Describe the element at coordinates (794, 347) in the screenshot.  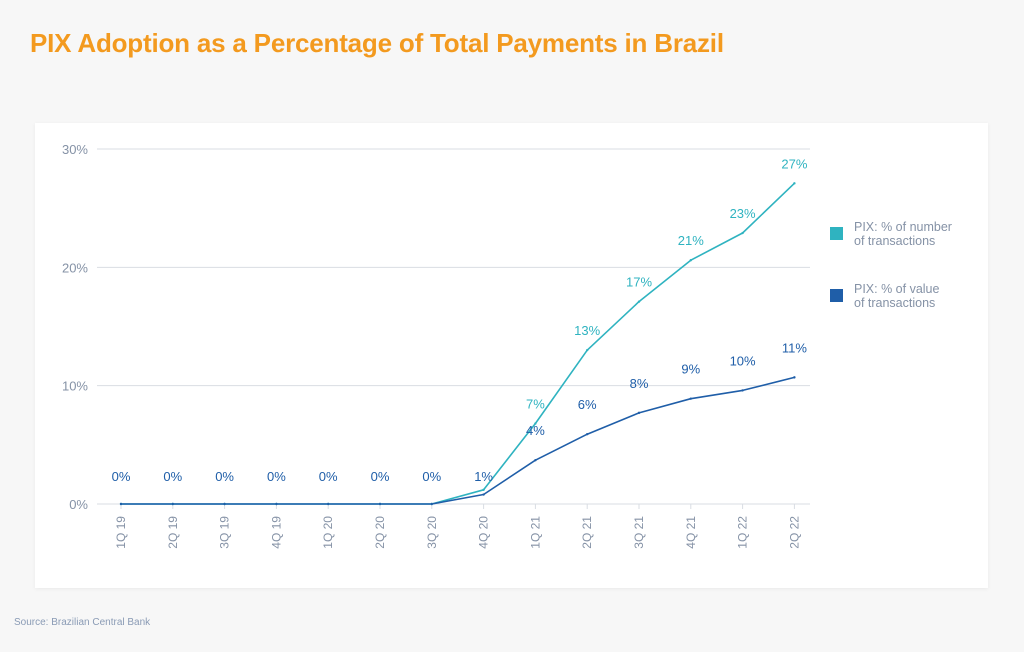
I see `data-label: 11%` at that location.